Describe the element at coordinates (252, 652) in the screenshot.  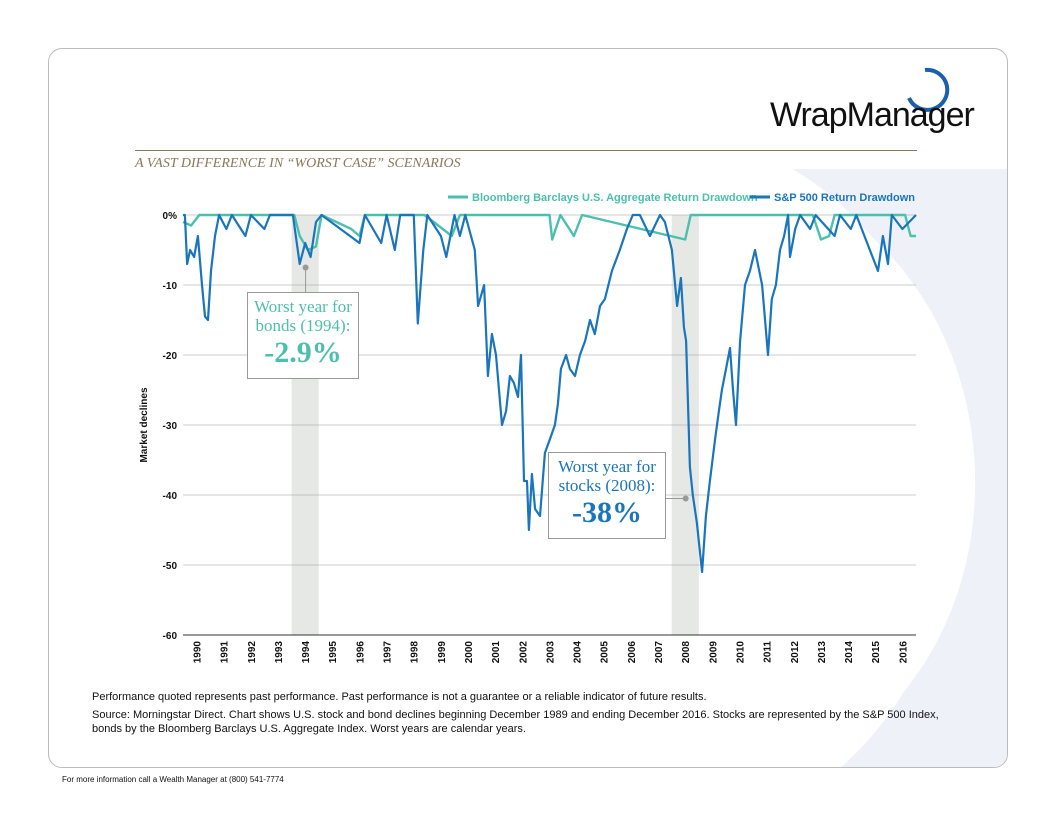
I see `x-tick-label: 1992` at that location.